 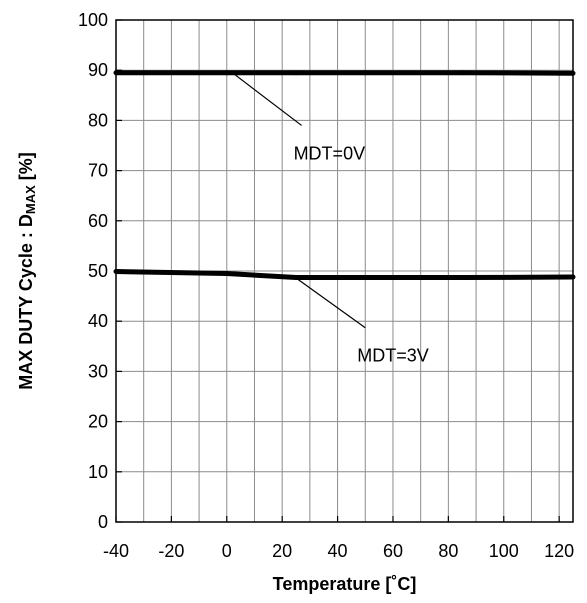 What do you see at coordinates (504, 551) in the screenshot?
I see `x-tick-label: 100` at bounding box center [504, 551].